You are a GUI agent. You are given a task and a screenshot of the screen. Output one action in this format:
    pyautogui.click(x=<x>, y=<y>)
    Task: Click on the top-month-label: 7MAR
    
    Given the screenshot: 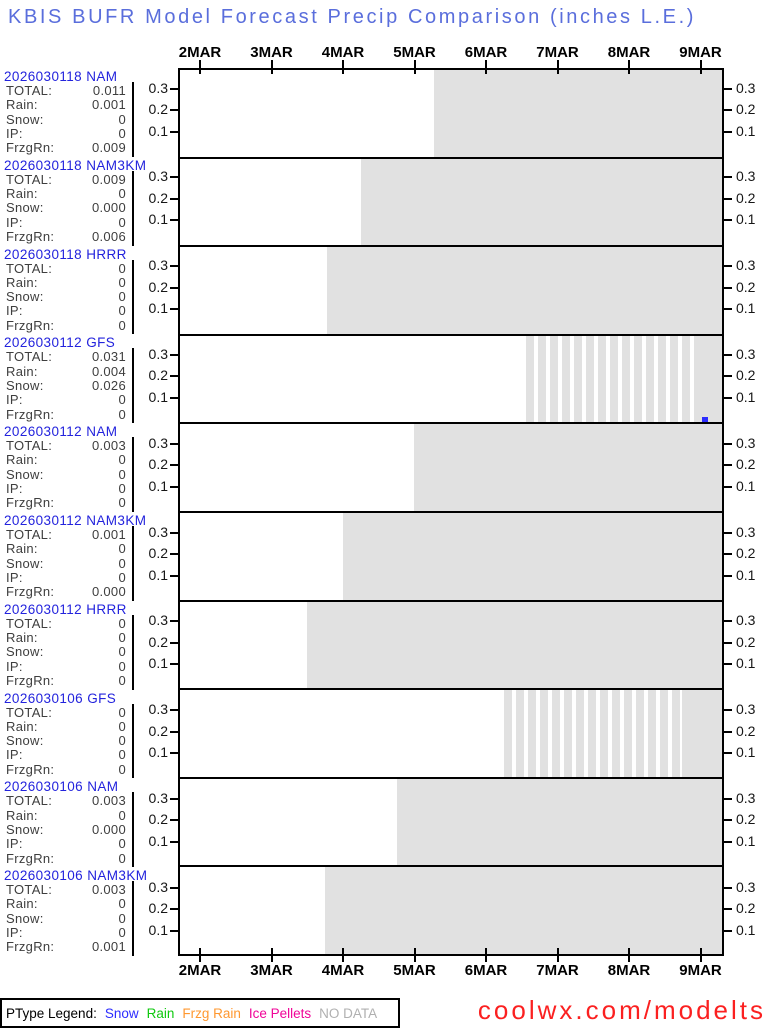 What is the action you would take?
    pyautogui.click(x=557, y=52)
    